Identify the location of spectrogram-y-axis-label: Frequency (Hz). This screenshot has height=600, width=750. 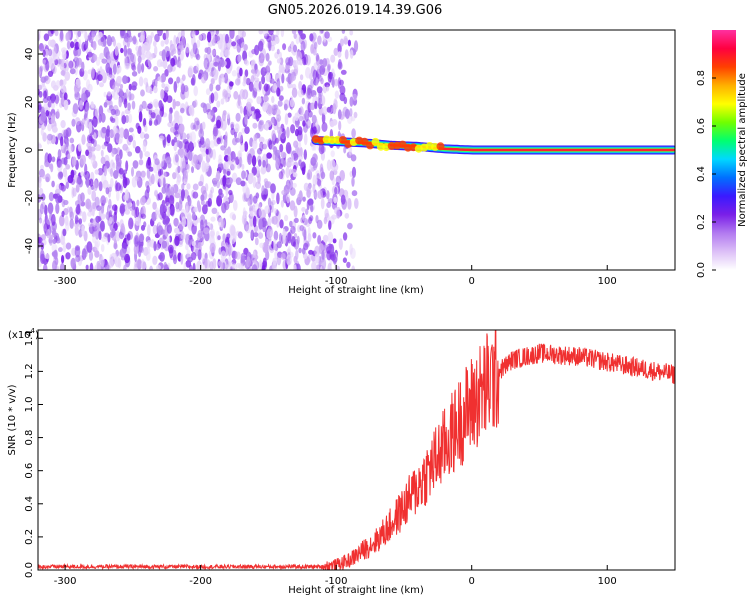
(12, 150).